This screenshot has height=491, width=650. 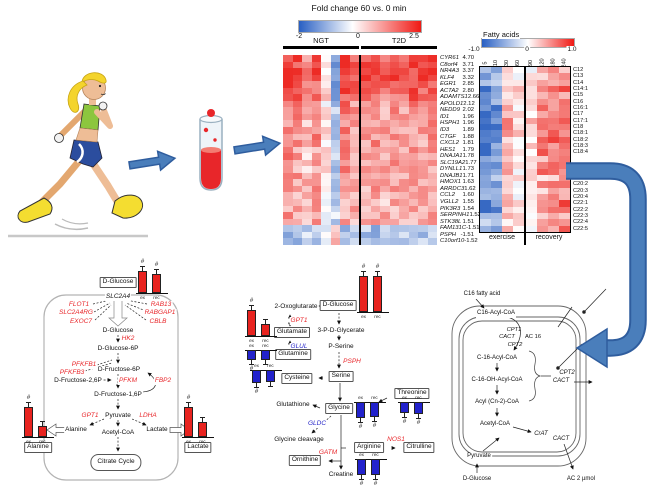 What do you see at coordinates (341, 475) in the screenshot?
I see `node-creatine: Creatine` at bounding box center [341, 475].